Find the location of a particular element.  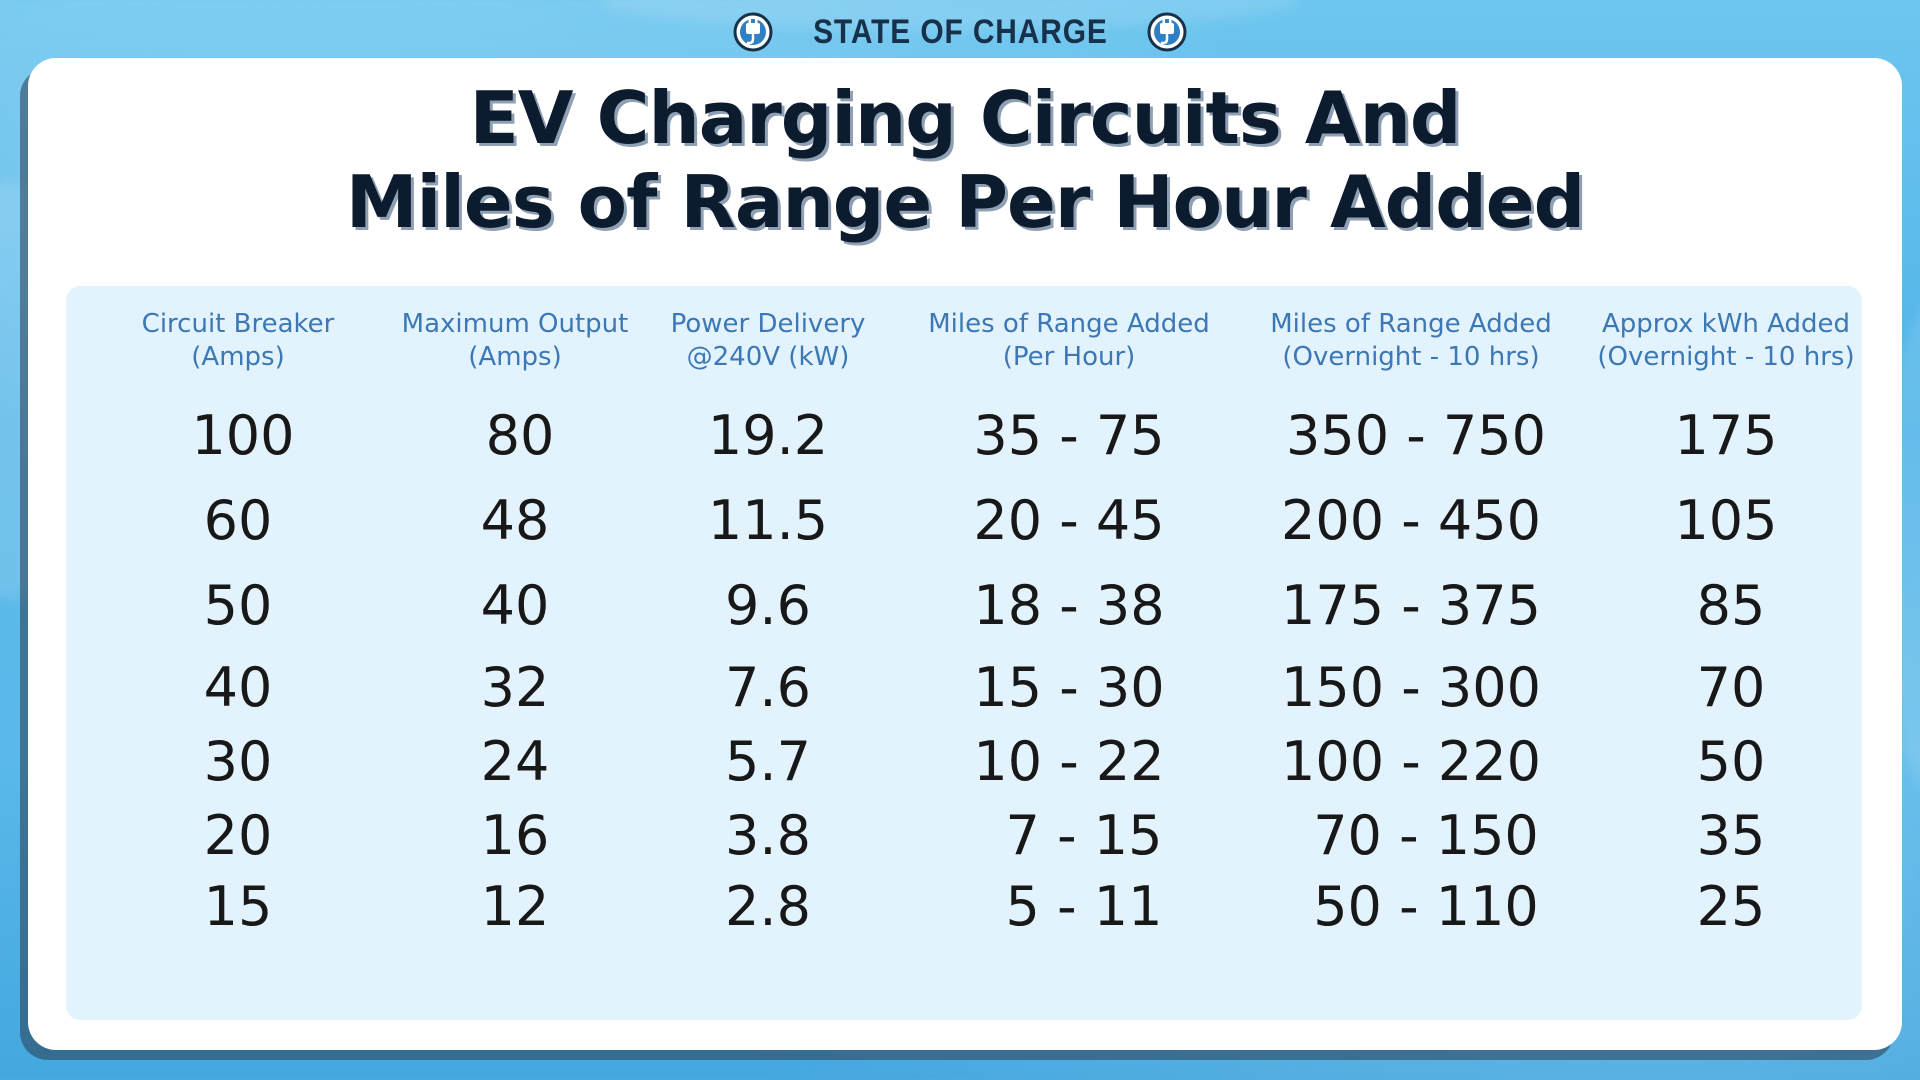

column-header-line: Power Delivery is located at coordinates (768, 324).